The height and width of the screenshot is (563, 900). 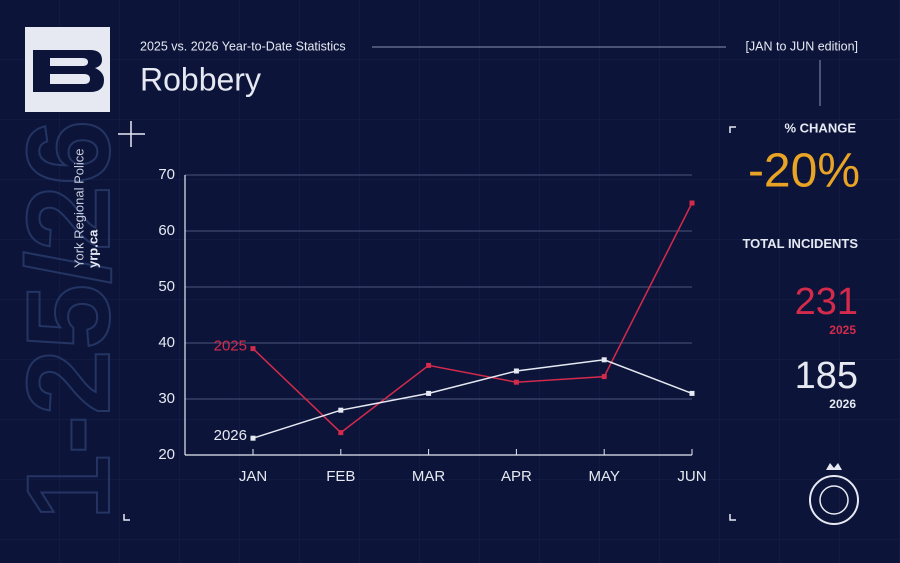 I want to click on y-tick-label: 40, so click(x=166, y=342).